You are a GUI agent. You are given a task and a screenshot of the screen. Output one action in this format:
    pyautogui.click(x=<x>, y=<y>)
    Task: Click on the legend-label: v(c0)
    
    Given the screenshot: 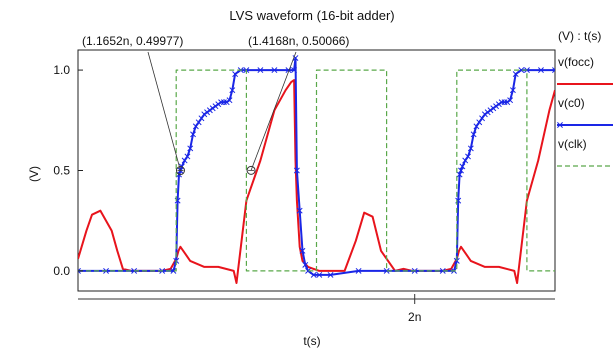 What is the action you would take?
    pyautogui.click(x=571, y=103)
    